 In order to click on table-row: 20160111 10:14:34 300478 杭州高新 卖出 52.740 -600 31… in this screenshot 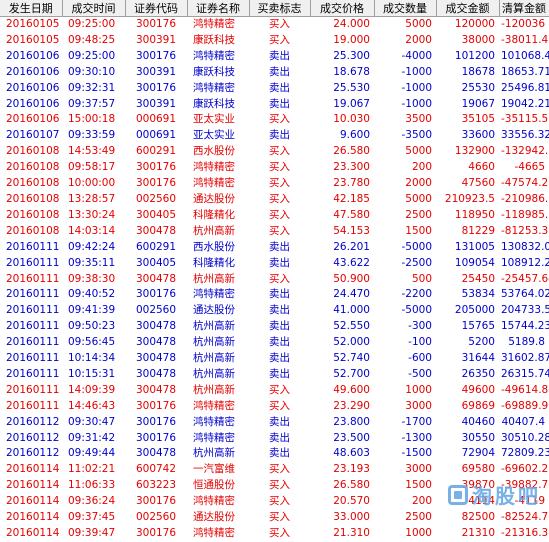, I will do `click(274, 359)`.